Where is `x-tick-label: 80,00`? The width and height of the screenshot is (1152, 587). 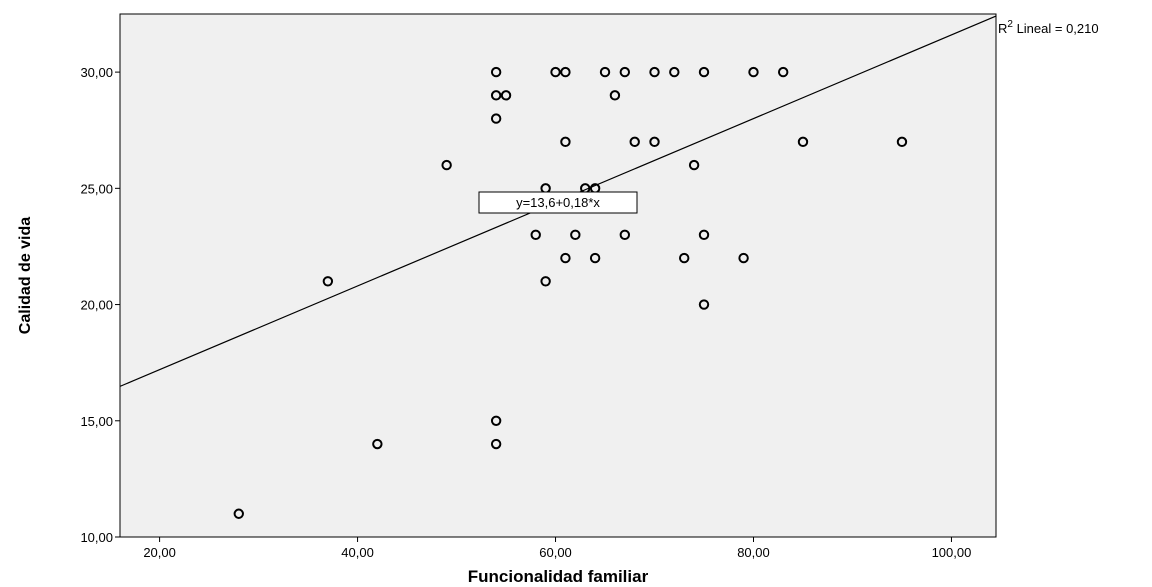 x-tick-label: 80,00 is located at coordinates (753, 552).